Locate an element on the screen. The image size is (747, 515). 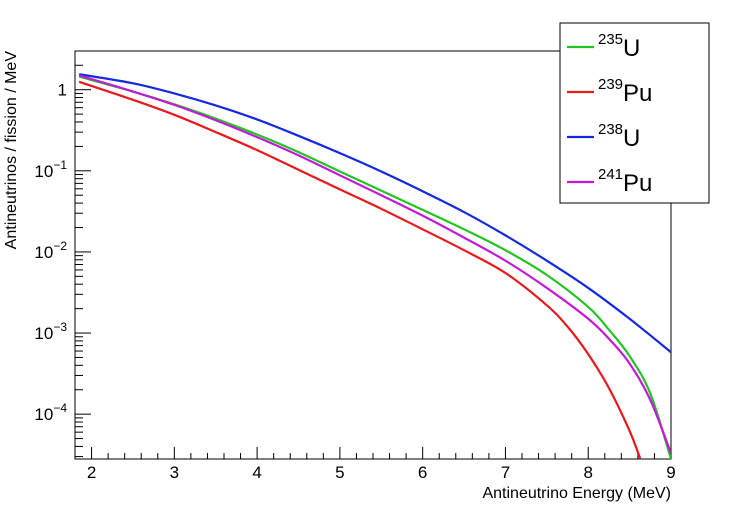
y-tick-labels: 1 10⁻¹ 10⁻² 10⁻³ 10⁻⁴ is located at coordinates (50, 252).